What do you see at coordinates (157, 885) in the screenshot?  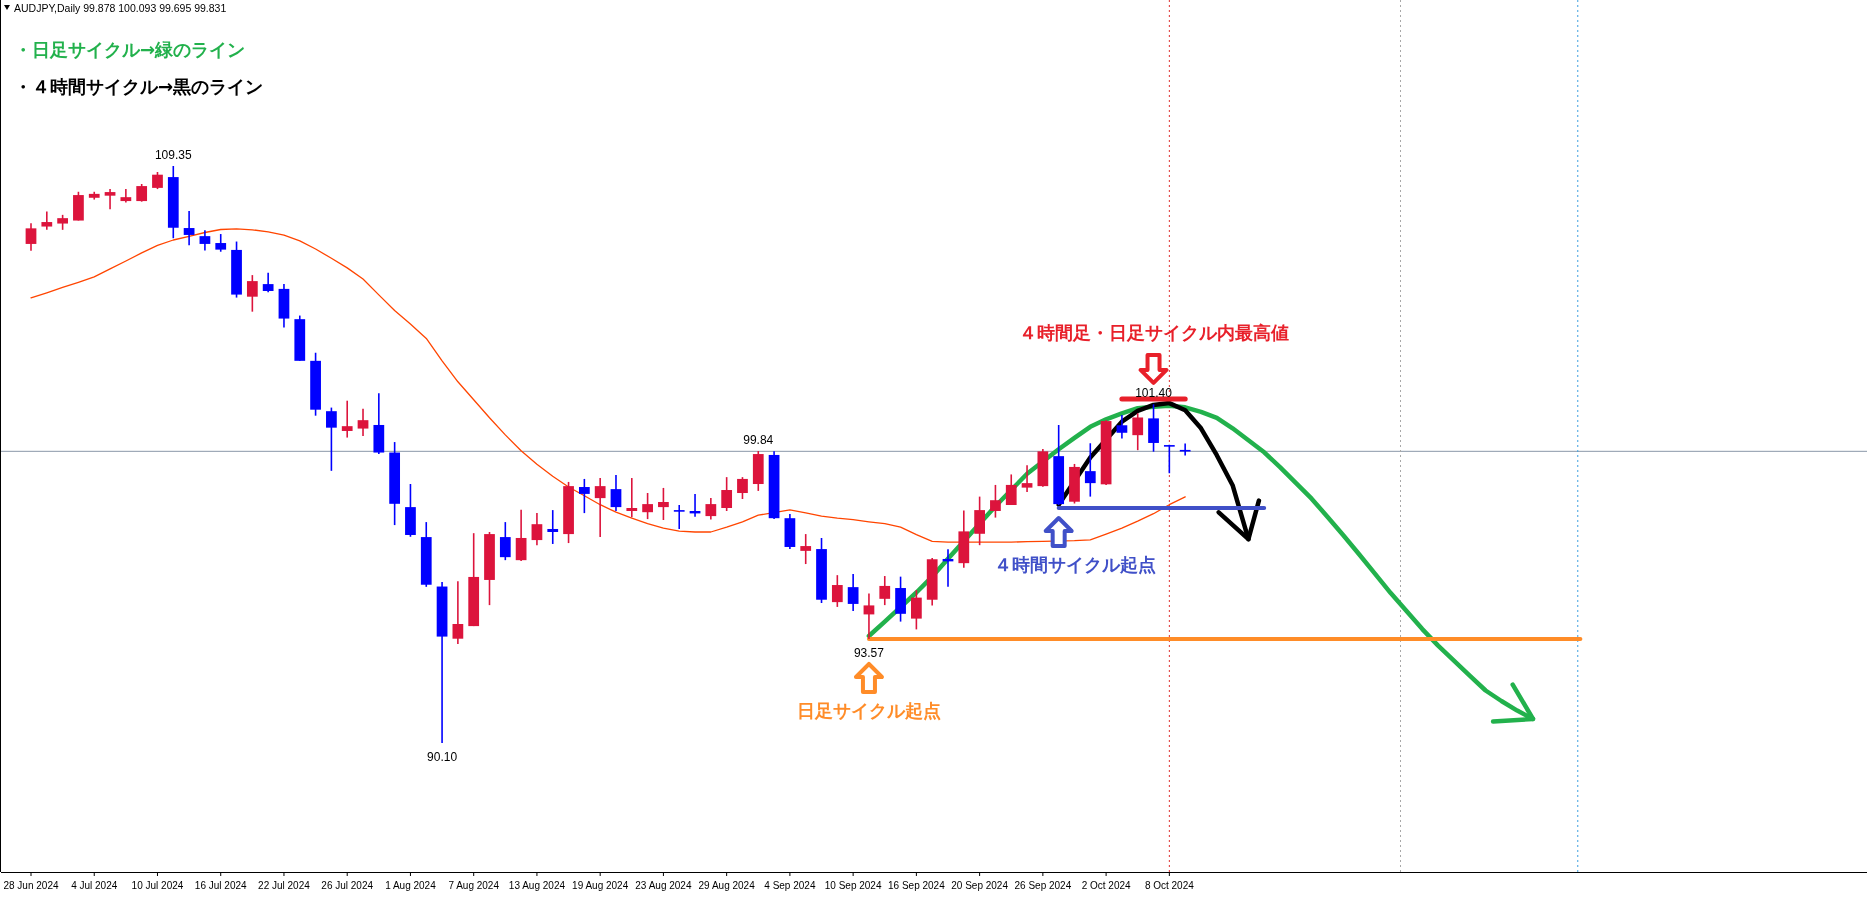 I see `x-tick-label: 10 Jul 2024` at bounding box center [157, 885].